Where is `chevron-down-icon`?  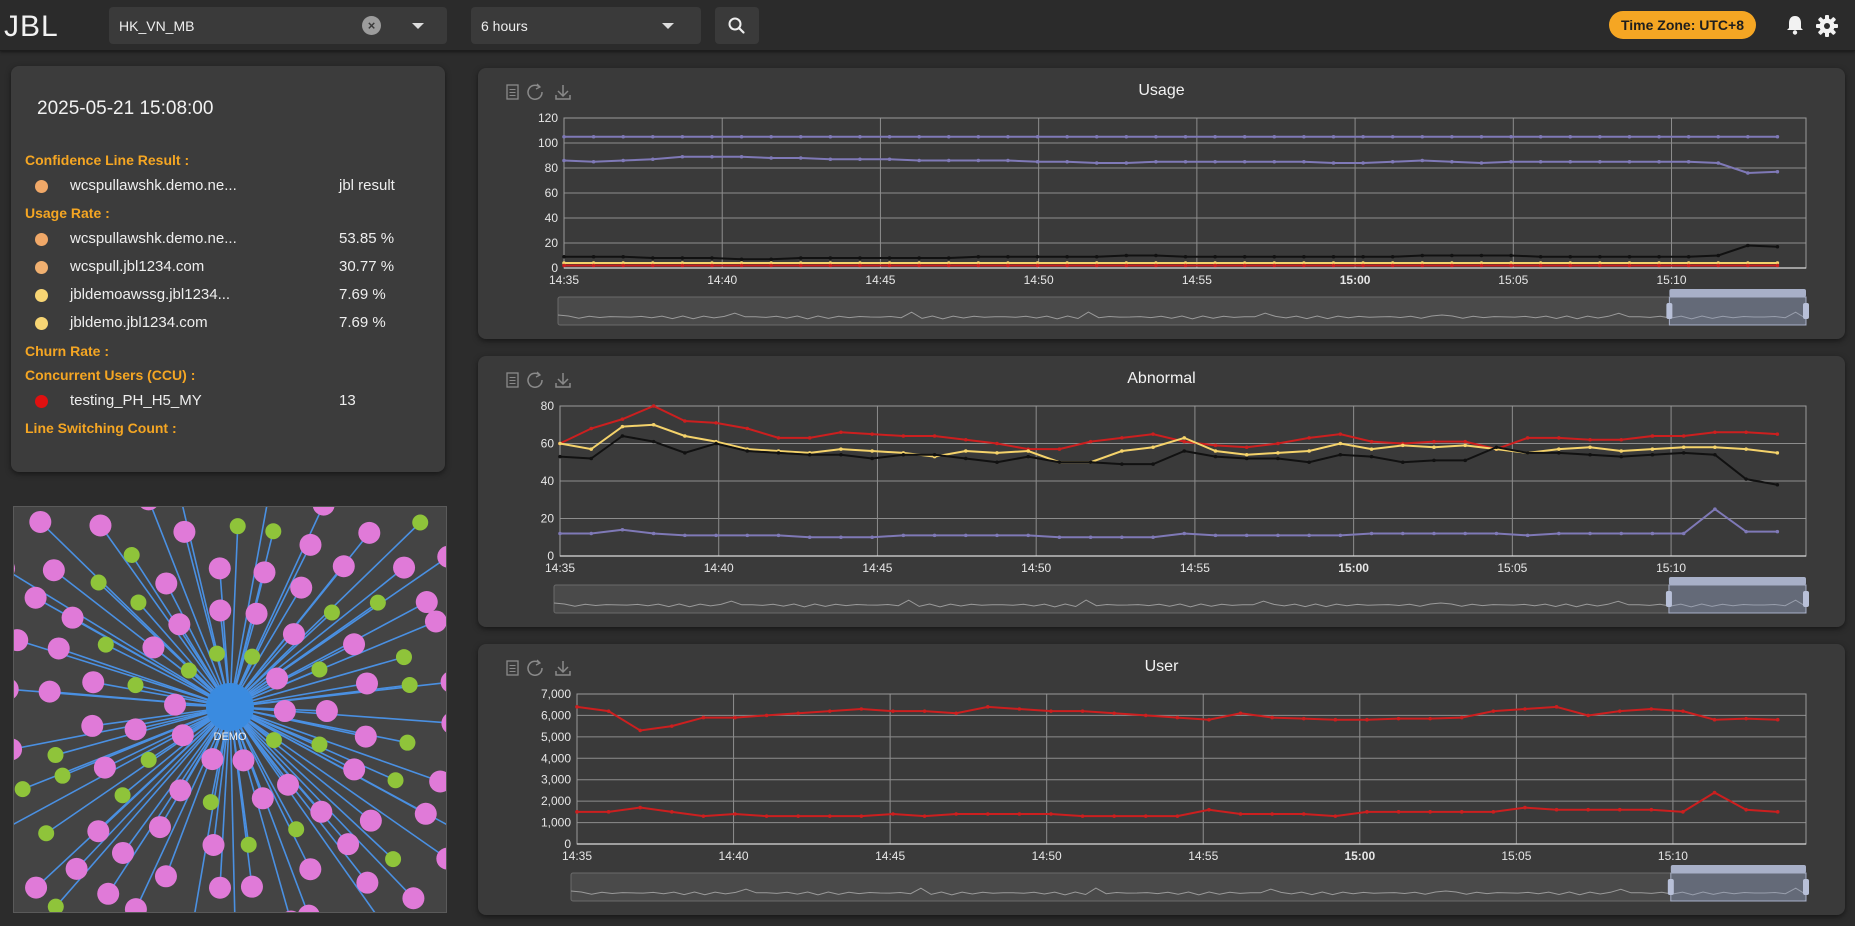 chevron-down-icon is located at coordinates (668, 26).